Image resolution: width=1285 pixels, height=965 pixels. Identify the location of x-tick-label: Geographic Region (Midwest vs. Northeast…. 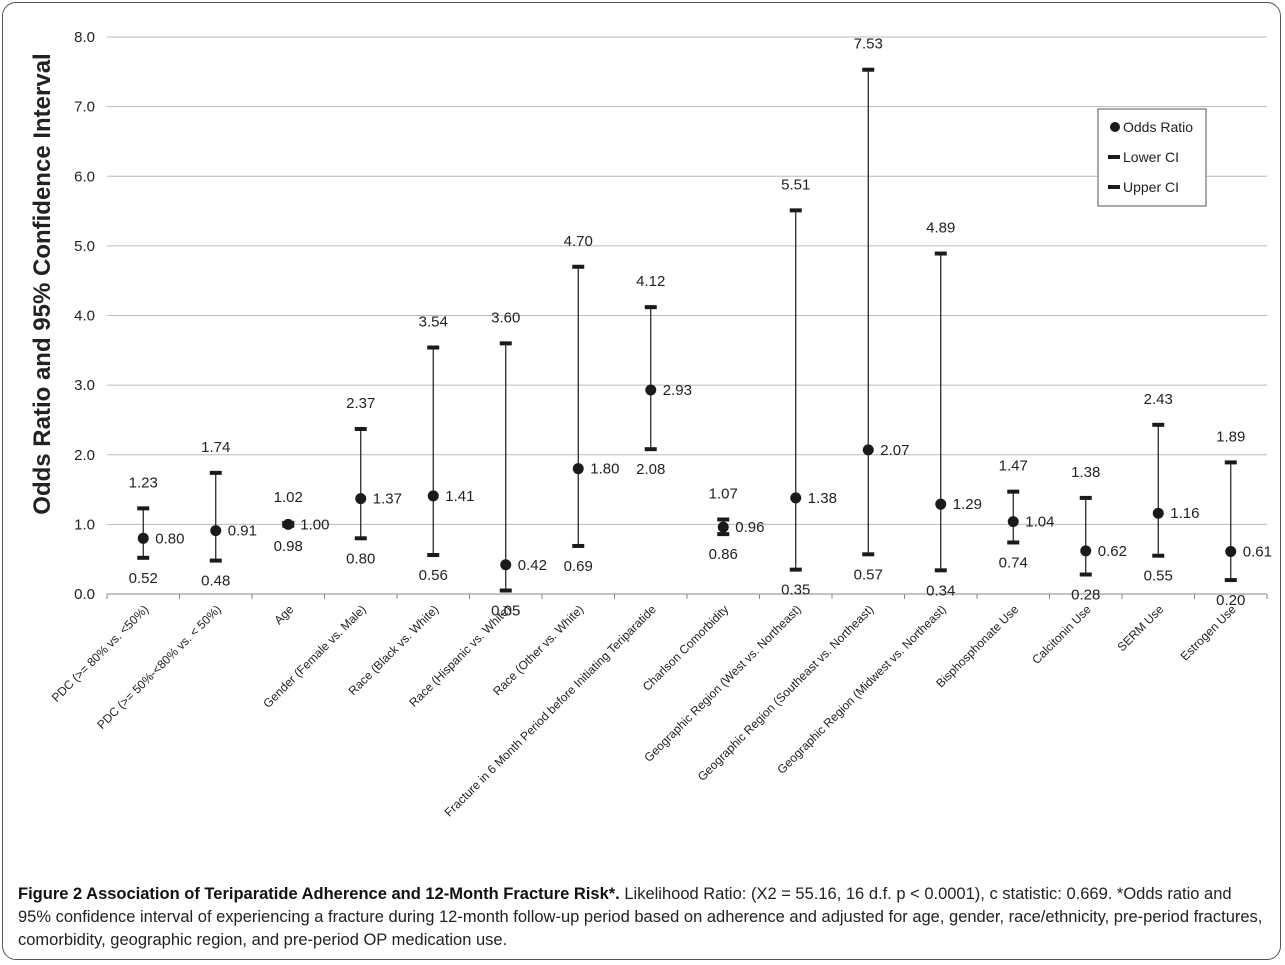
(861, 689).